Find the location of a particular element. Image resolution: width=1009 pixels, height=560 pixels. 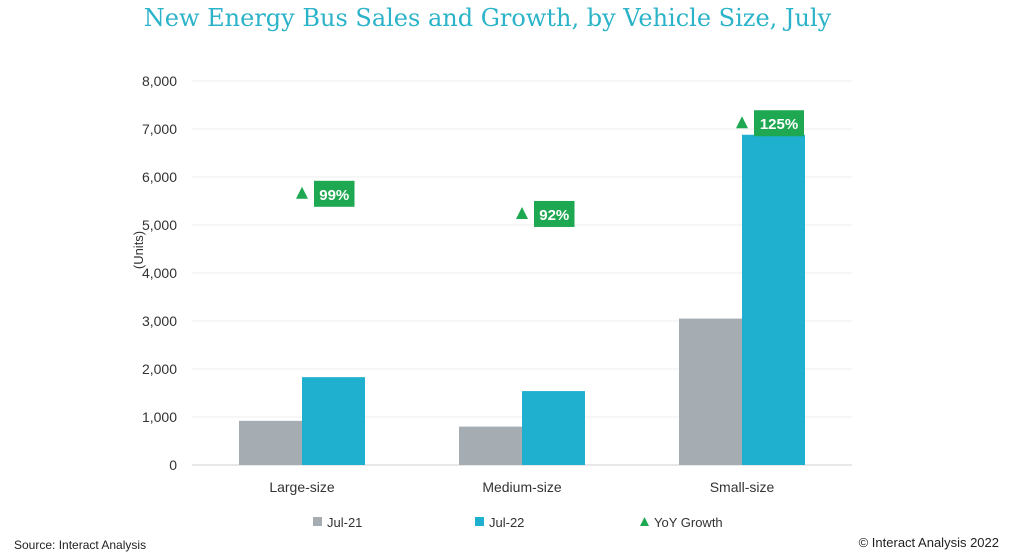

x-tick-label: Medium-size is located at coordinates (522, 487).